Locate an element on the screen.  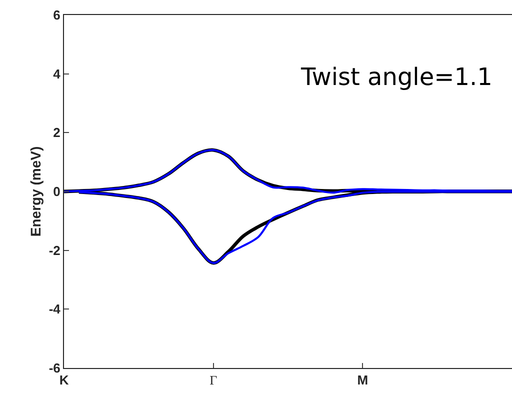
x-tick-label: Γ is located at coordinates (214, 380).